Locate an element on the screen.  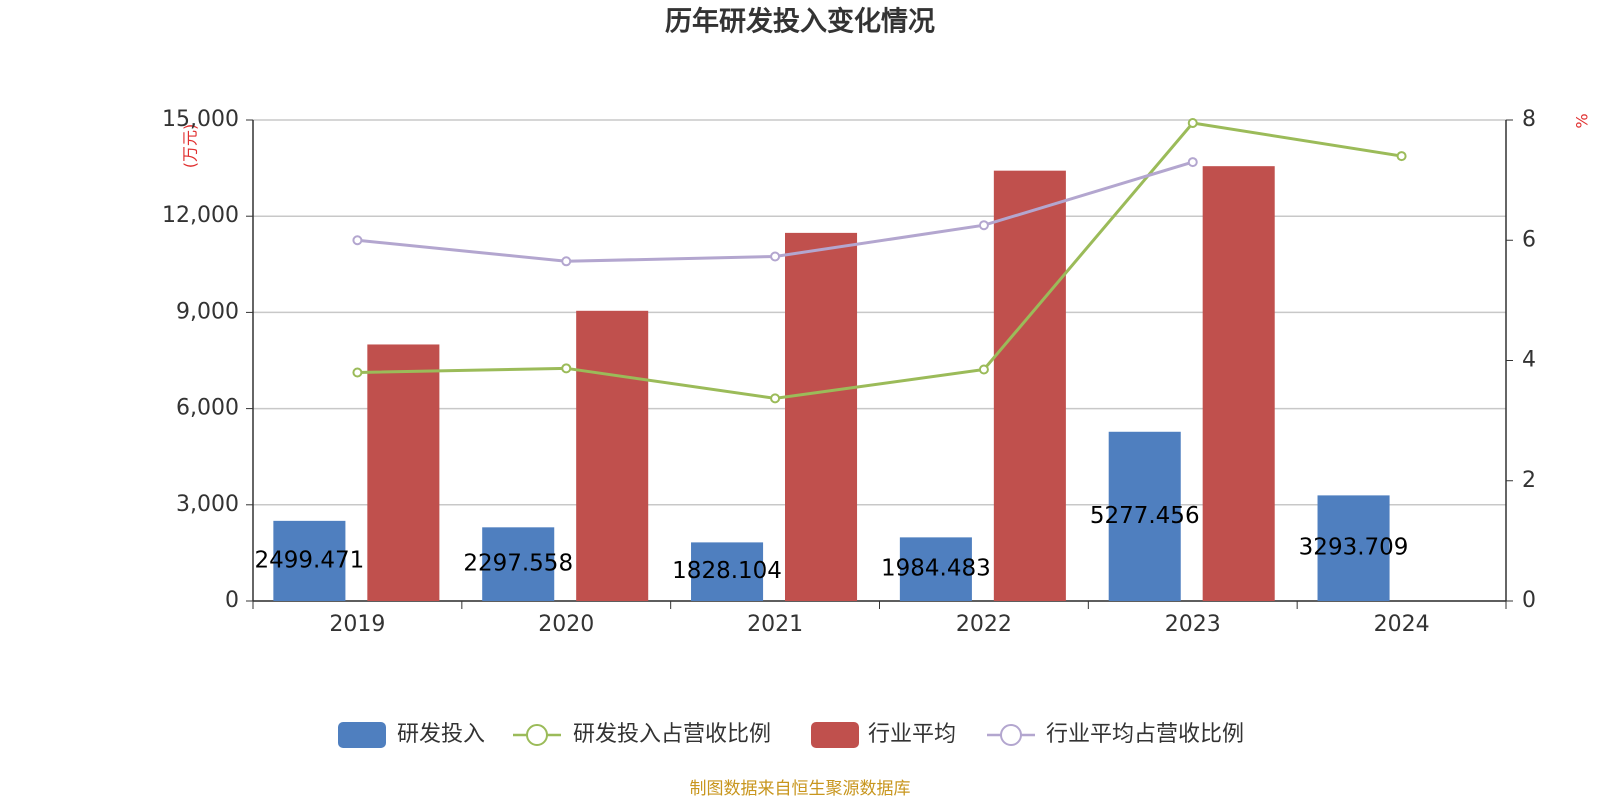
y-tick-label: 0 is located at coordinates (232, 600).